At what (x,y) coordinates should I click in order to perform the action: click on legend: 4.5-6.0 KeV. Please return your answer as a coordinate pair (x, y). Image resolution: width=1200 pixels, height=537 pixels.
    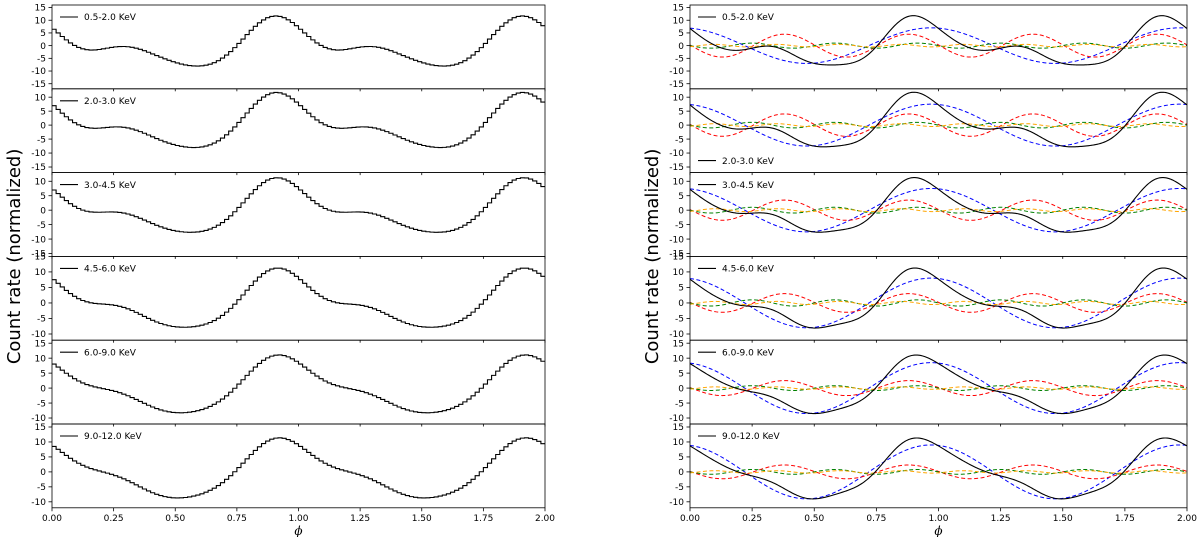
    Looking at the image, I should click on (98, 270).